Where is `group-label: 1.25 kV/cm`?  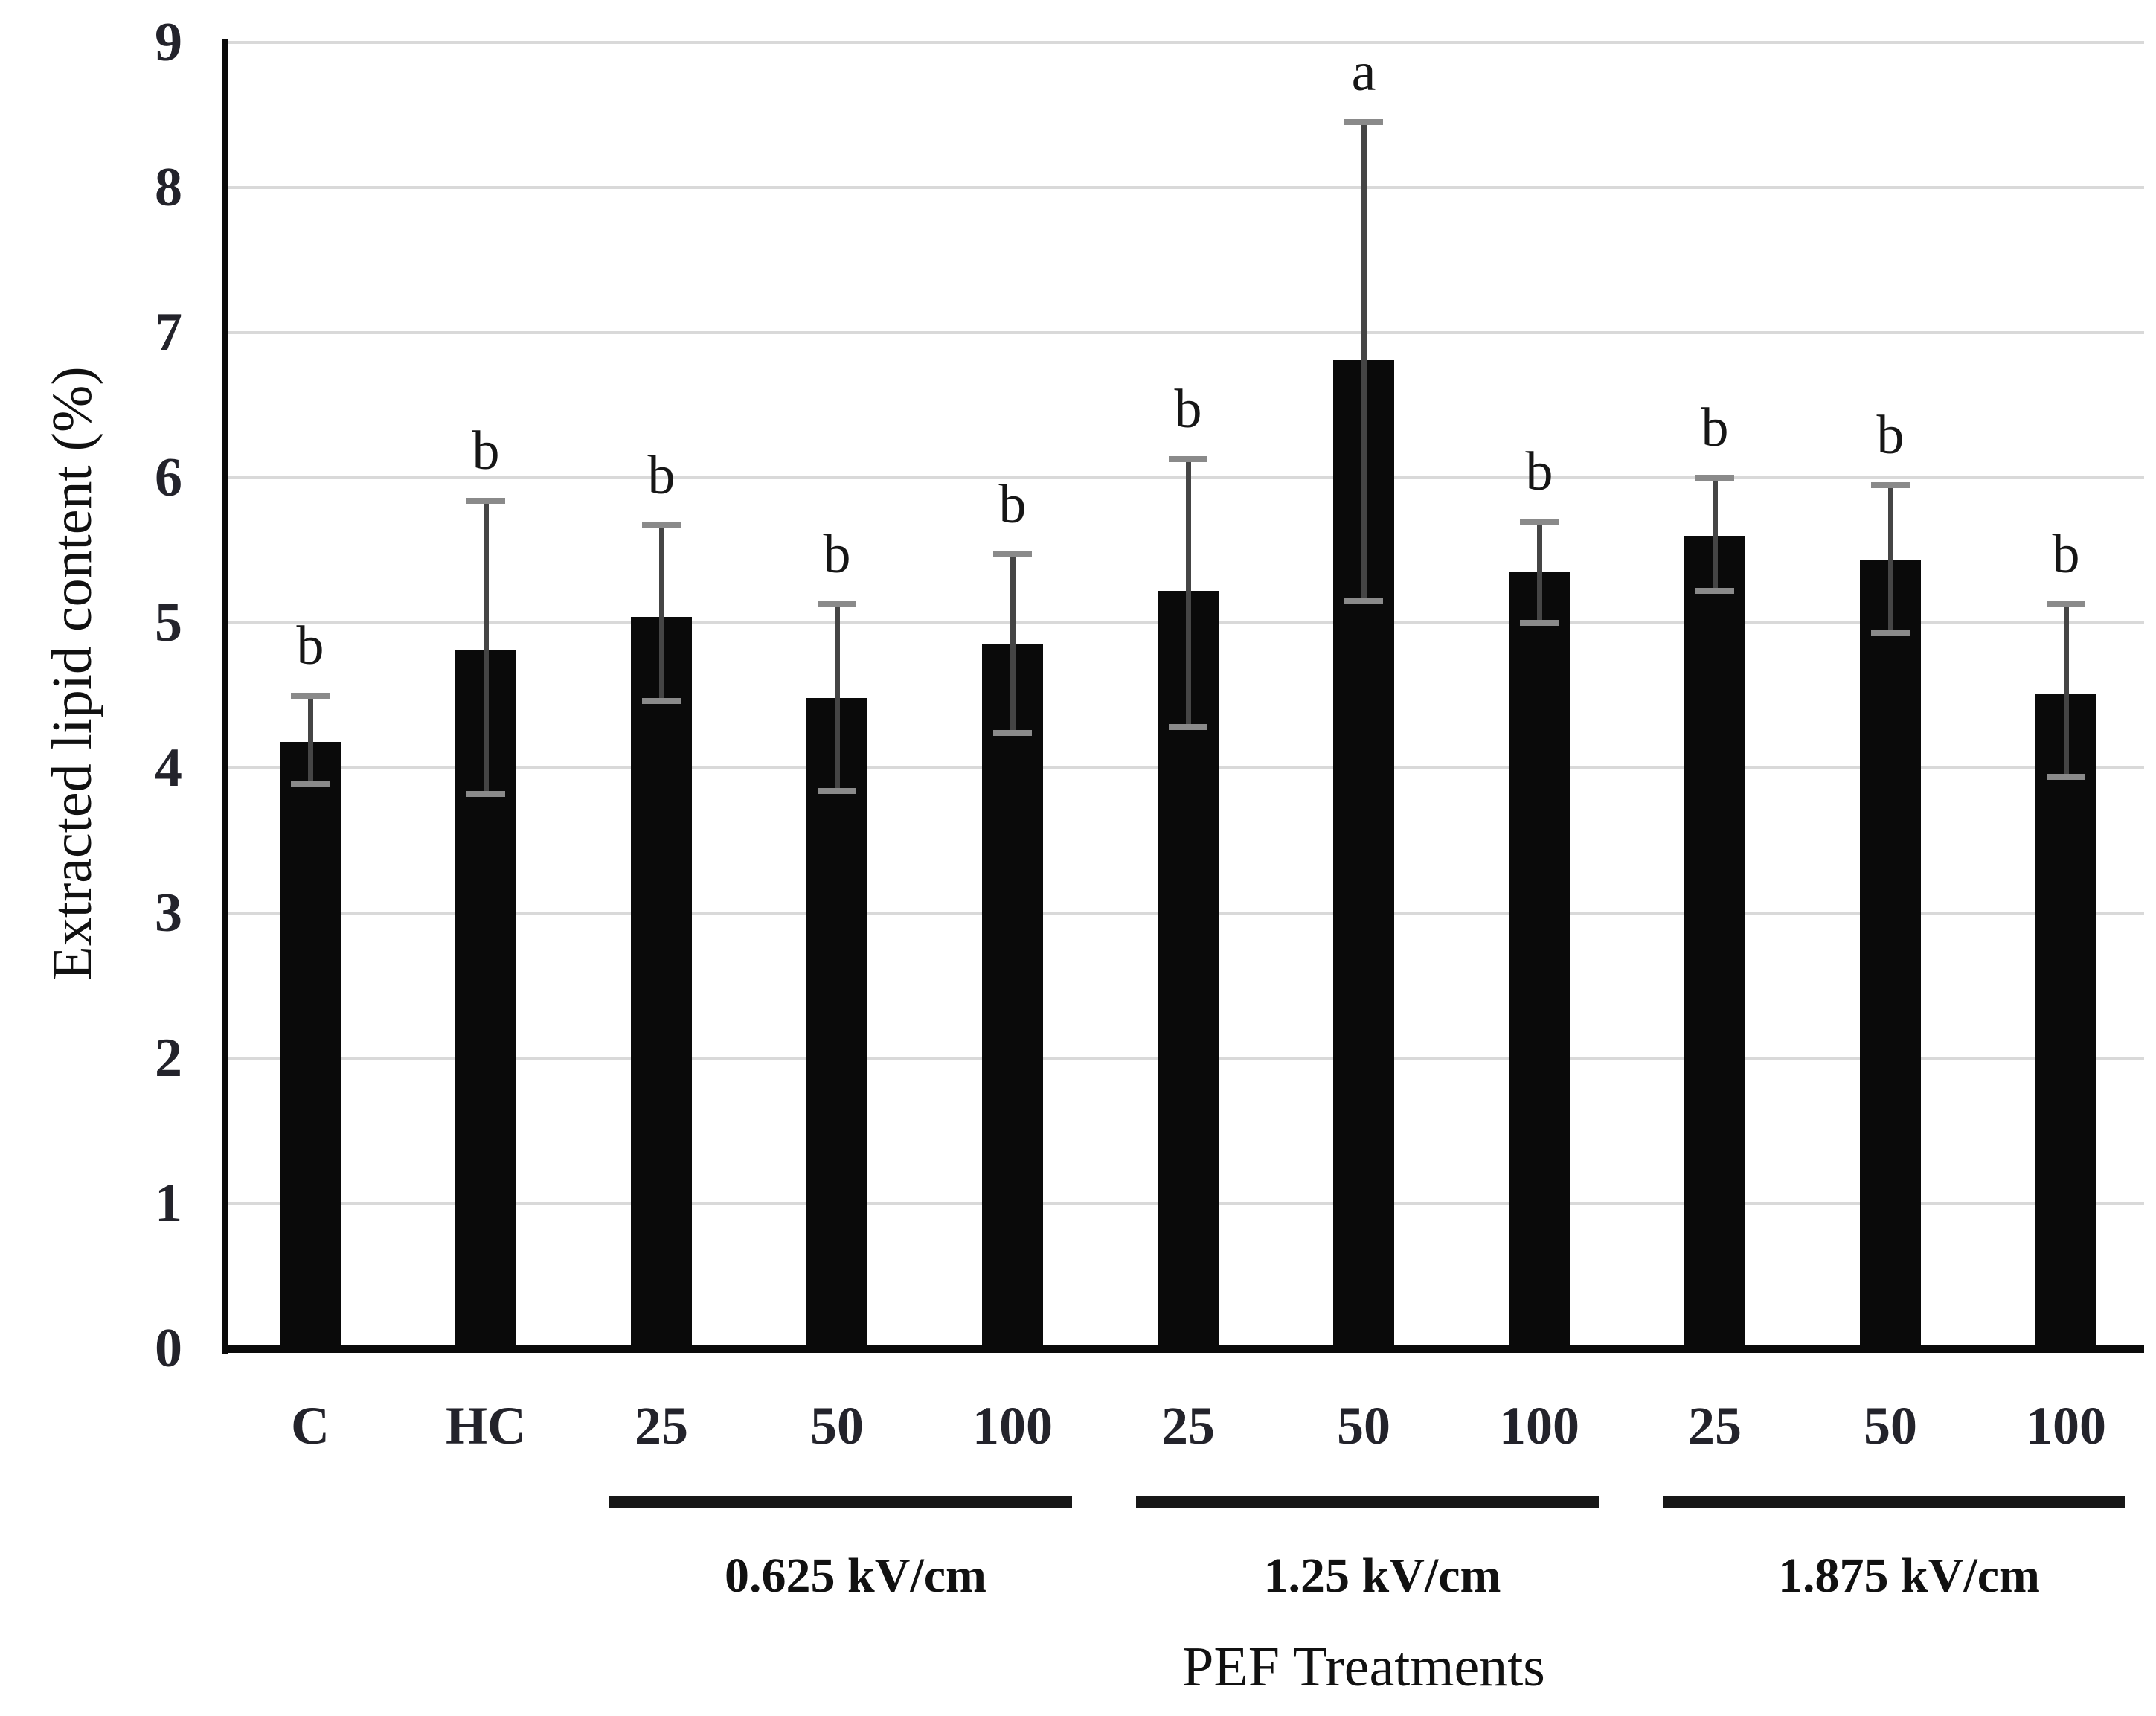
group-label: 1.25 kV/cm is located at coordinates (1382, 1576).